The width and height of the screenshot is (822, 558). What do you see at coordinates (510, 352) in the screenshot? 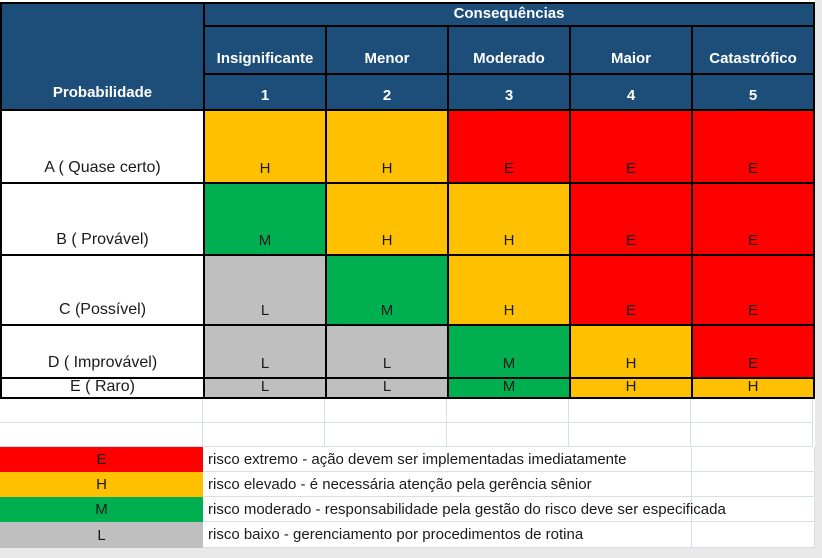
I see `cell-d3: M` at bounding box center [510, 352].